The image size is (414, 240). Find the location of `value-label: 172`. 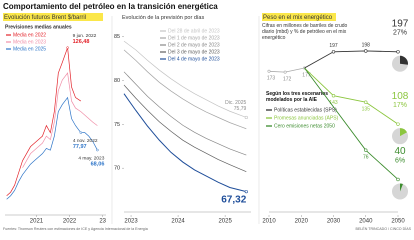

value-label: 172 is located at coordinates (287, 79).